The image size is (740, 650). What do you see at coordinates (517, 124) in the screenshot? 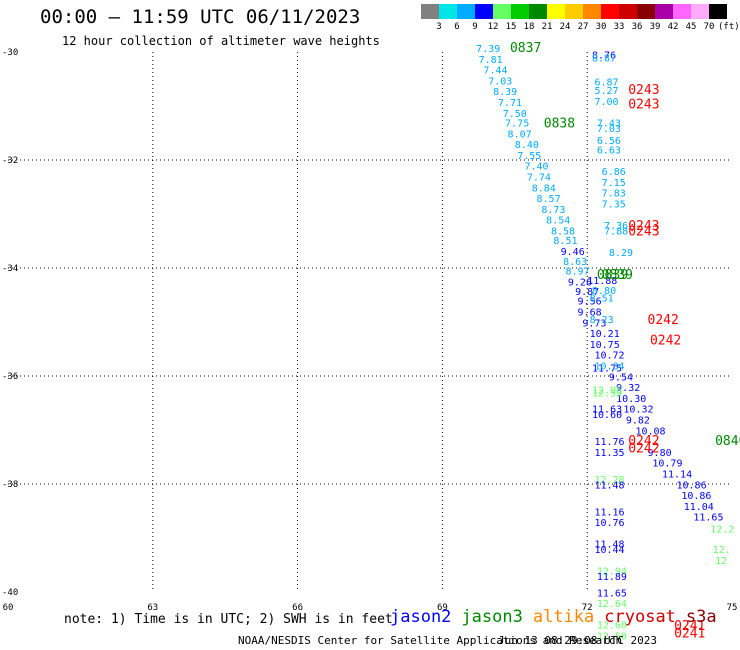
I see `data-point-label: 7.75` at bounding box center [517, 124].